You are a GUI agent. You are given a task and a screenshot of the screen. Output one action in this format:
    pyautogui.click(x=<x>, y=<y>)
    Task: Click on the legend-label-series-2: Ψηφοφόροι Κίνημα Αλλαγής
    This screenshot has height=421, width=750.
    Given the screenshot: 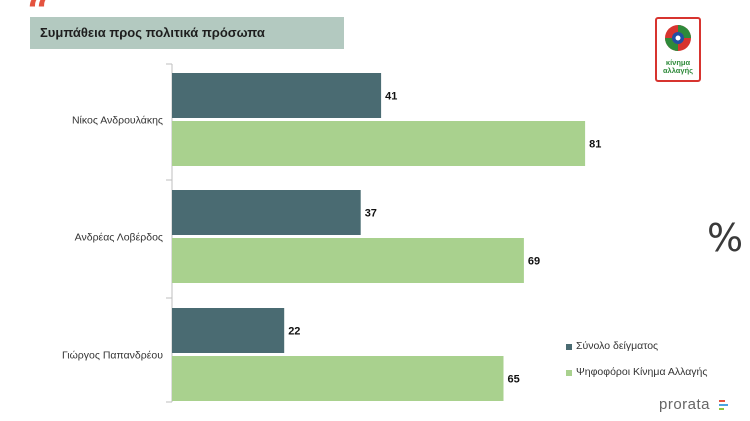 What is the action you would take?
    pyautogui.click(x=642, y=371)
    